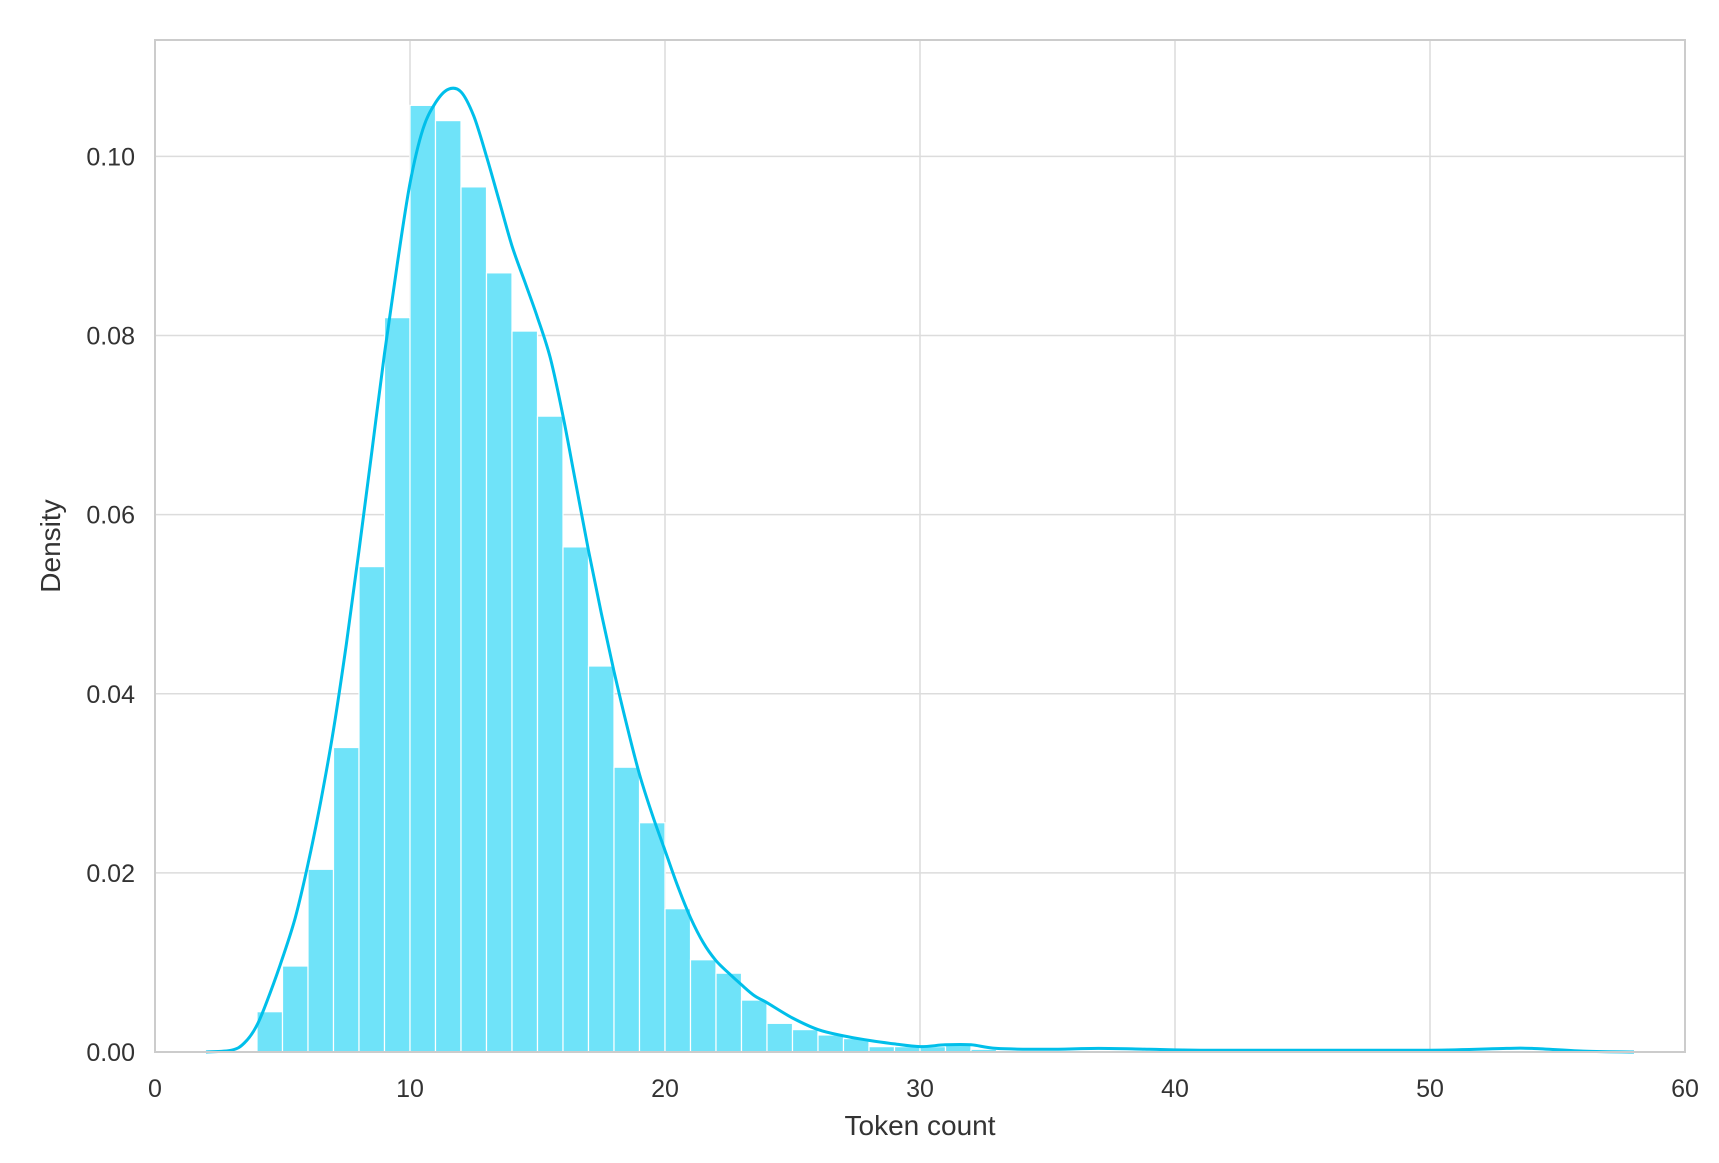  What do you see at coordinates (110, 157) in the screenshot?
I see `y-tick-label: 0.10` at bounding box center [110, 157].